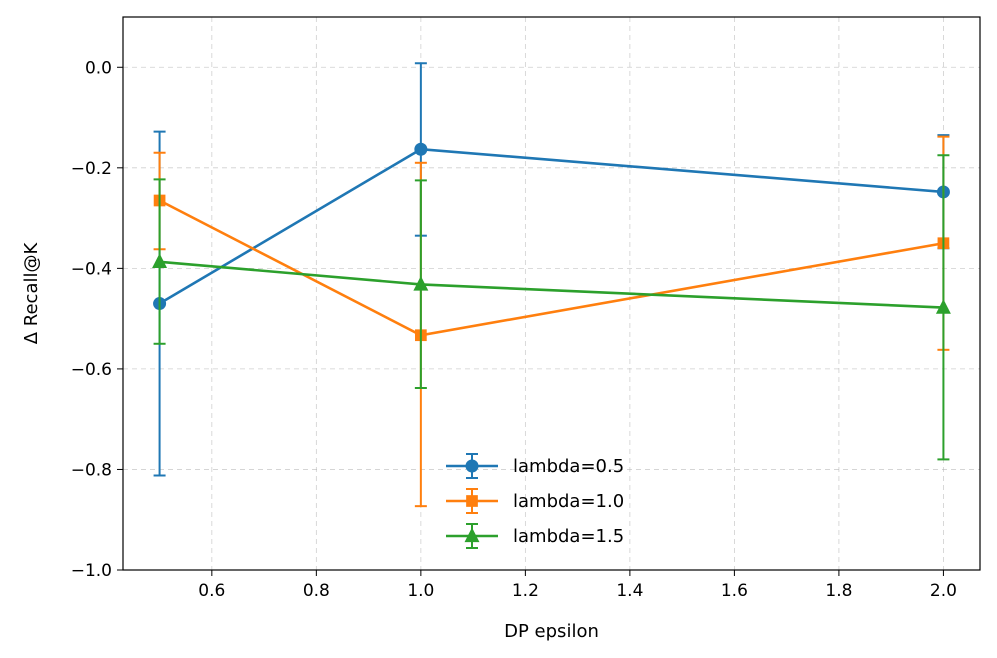 The width and height of the screenshot is (997, 658). Describe the element at coordinates (577, 585) in the screenshot. I see `x-axis-ticks: 0.6 0.8 1.0 1.2 1.4 1.6 1.8 2.0` at that location.